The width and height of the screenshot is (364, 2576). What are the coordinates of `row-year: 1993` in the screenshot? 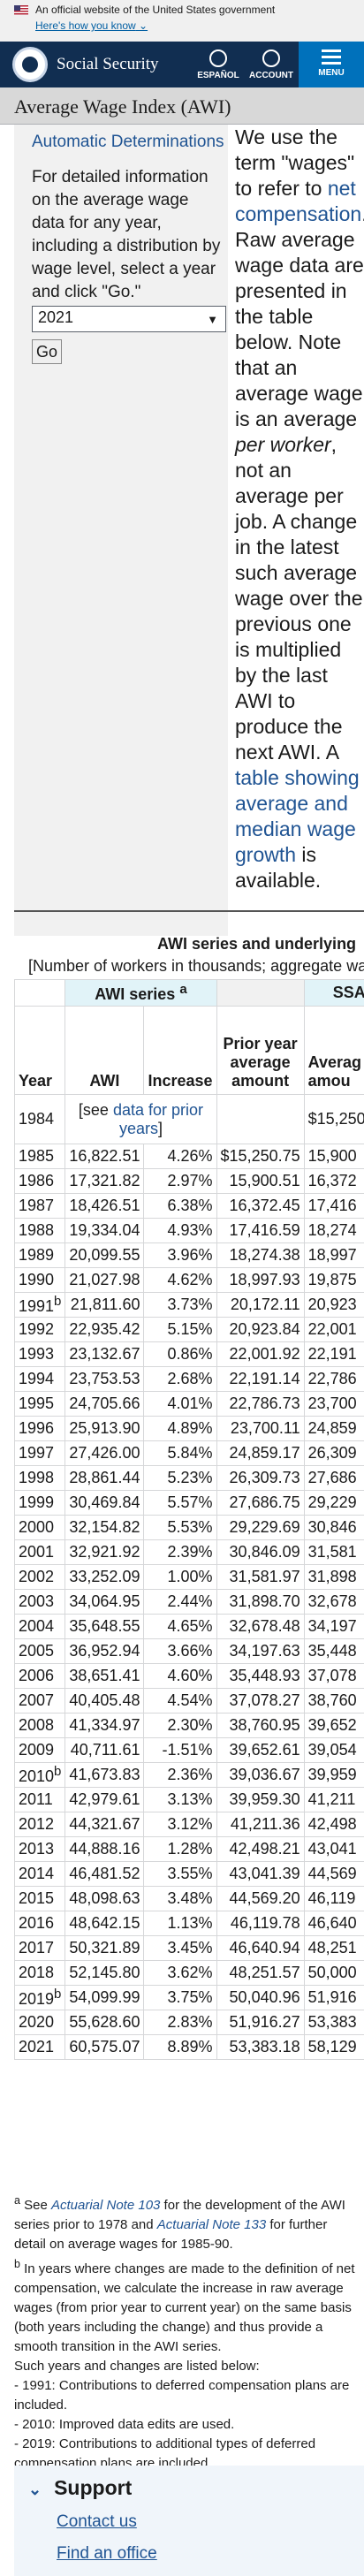 It's located at (39, 1354).